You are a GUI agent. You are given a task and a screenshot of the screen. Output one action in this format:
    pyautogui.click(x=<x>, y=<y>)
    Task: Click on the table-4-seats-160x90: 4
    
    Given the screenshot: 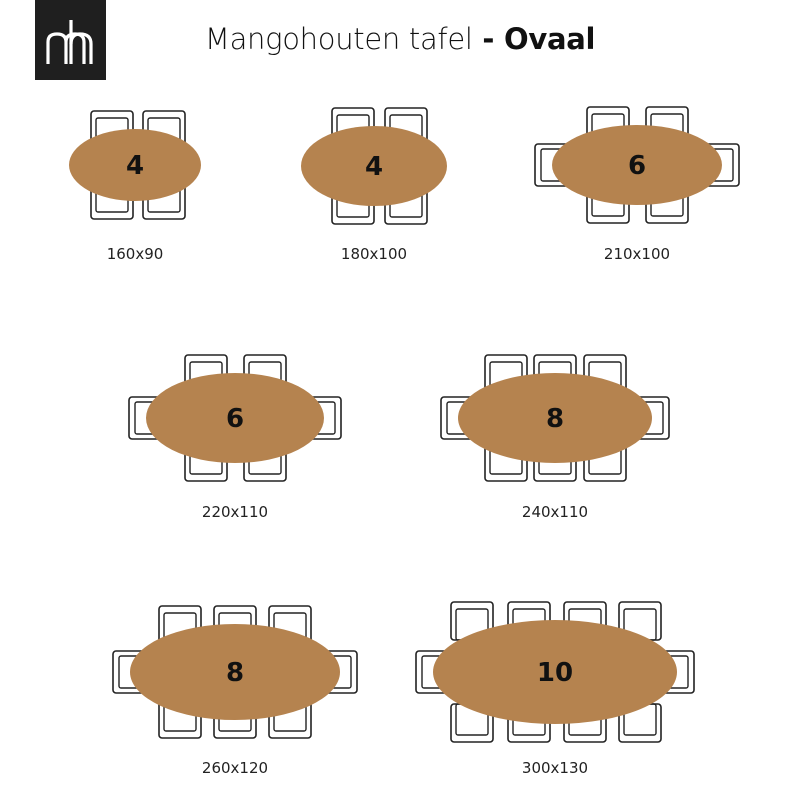 What is the action you would take?
    pyautogui.click(x=135, y=165)
    